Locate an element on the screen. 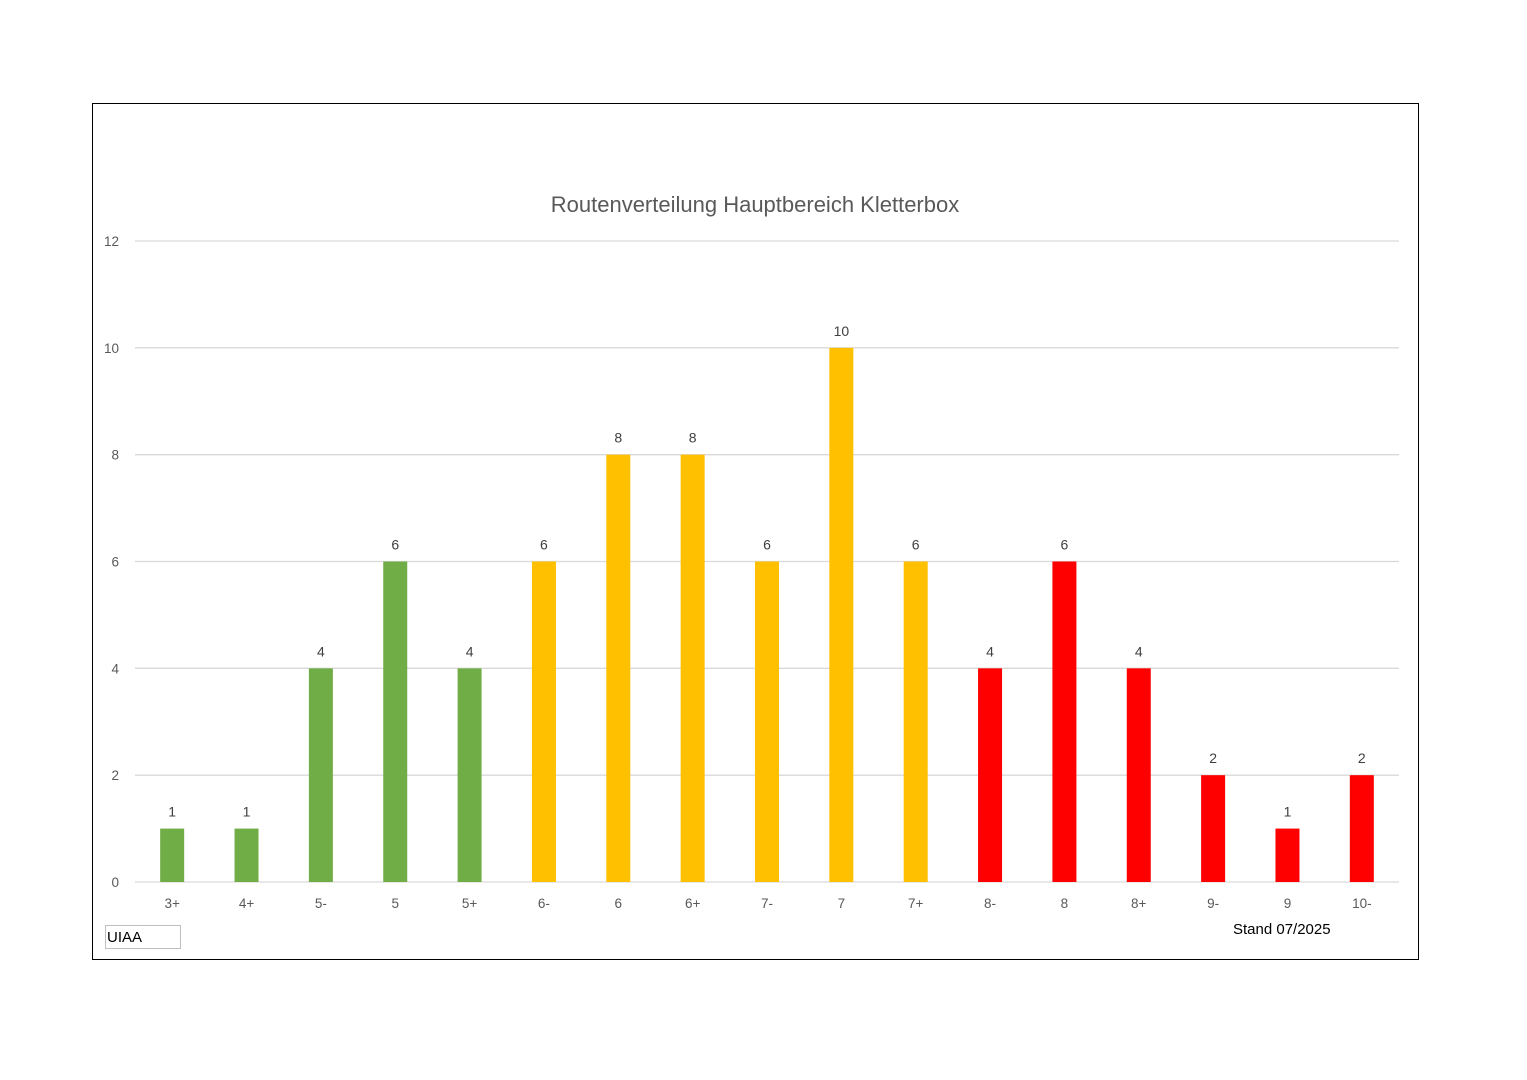 This screenshot has width=1527, height=1080. bar-5- is located at coordinates (320, 775).